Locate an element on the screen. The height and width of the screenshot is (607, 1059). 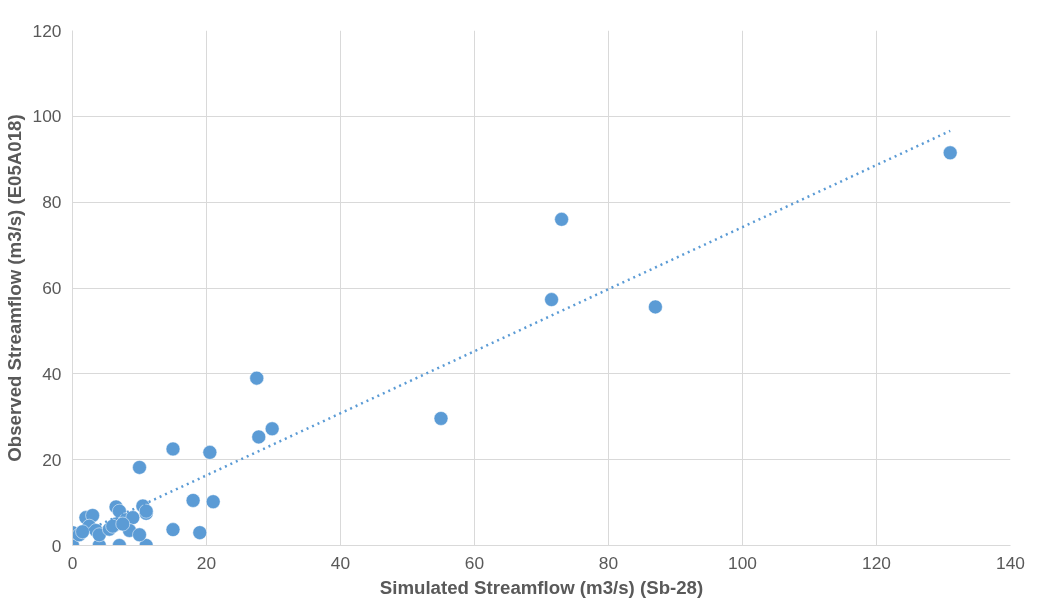
y-tick-label: 120 is located at coordinates (47, 30).